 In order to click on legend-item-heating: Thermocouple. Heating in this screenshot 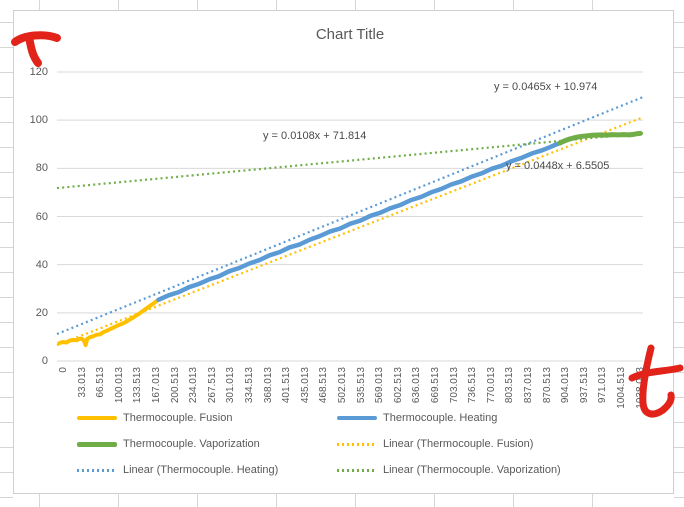, I will do `click(417, 418)`.